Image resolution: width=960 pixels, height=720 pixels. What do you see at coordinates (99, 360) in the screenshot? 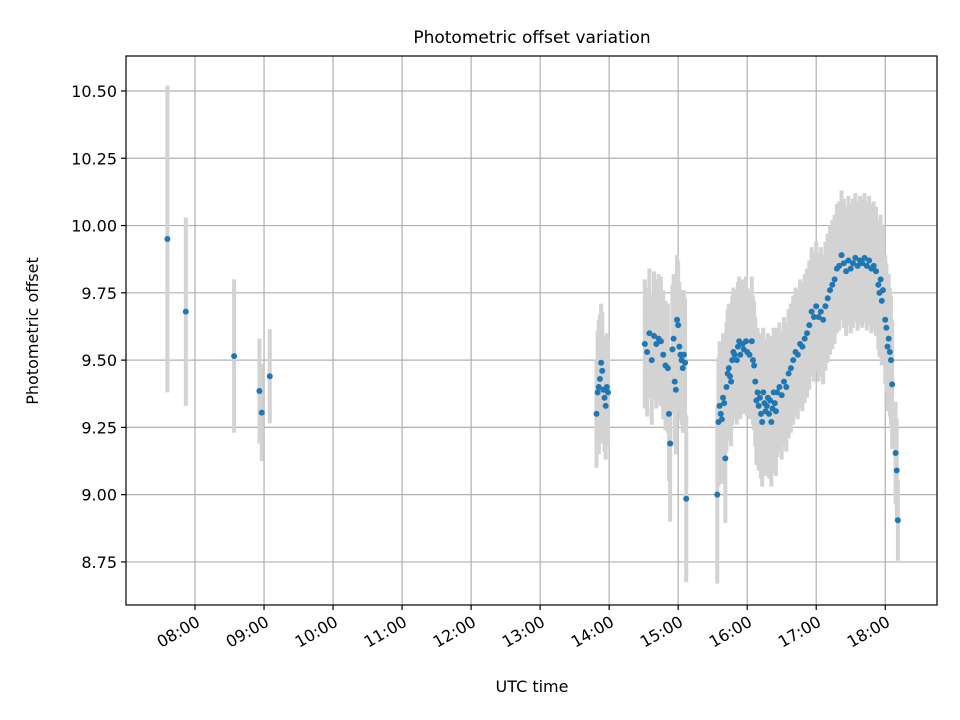
I see `y-tick-label: 9.50` at bounding box center [99, 360].